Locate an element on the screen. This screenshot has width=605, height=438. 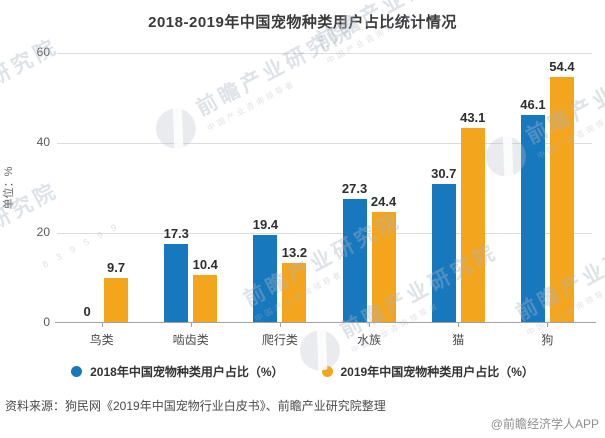
bar-狗-2019年 is located at coordinates (561, 199).